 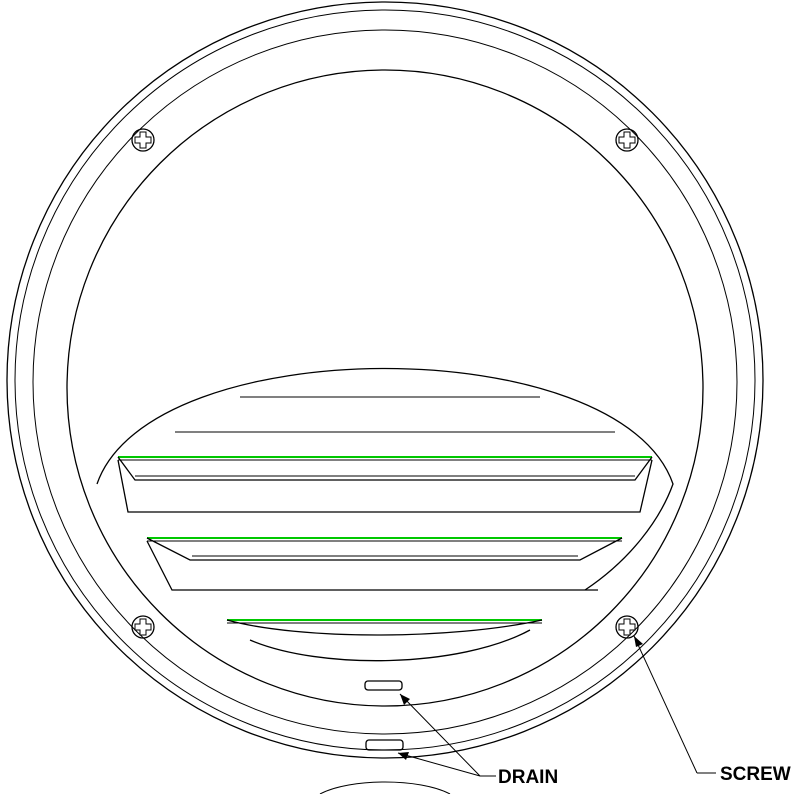 What do you see at coordinates (384, 549) in the screenshot?
I see `louver-2-face` at bounding box center [384, 549].